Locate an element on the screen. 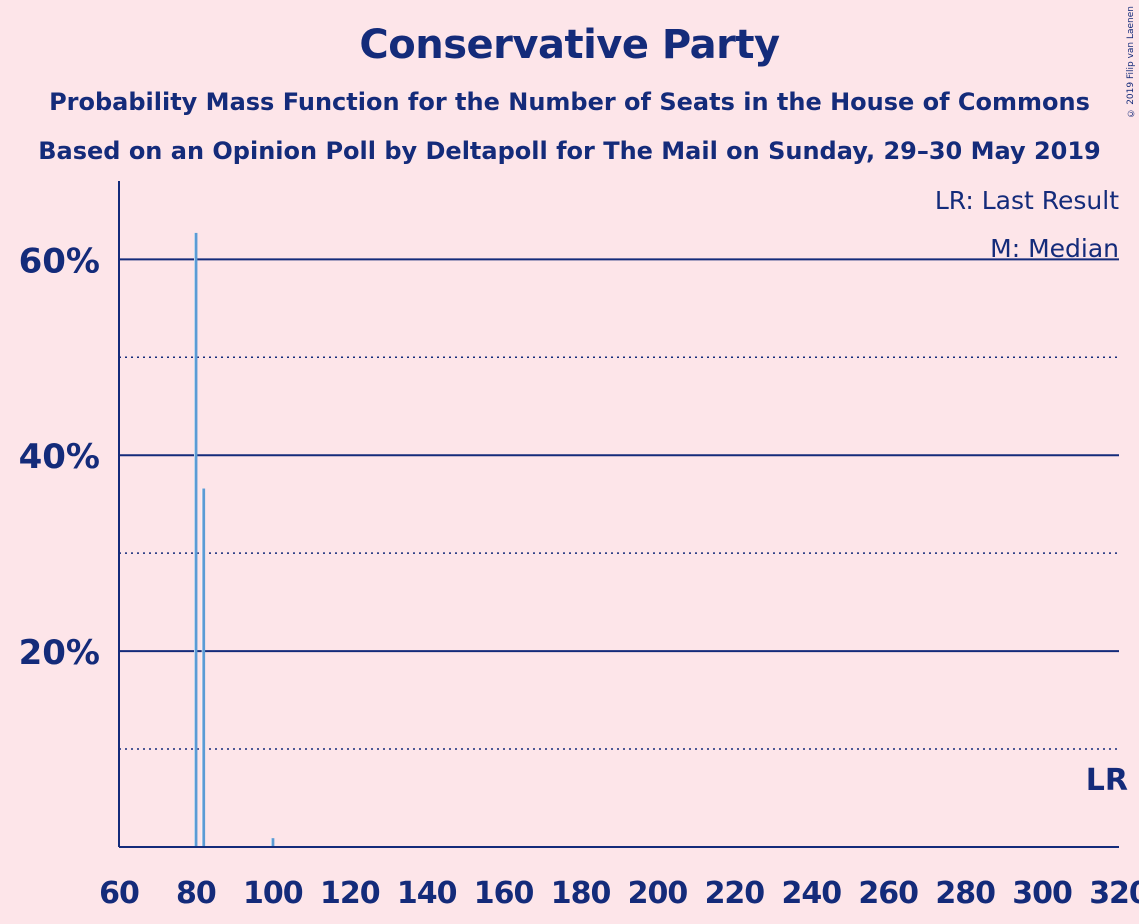 This screenshot has height=924, width=1139. x-tick-label: 240 is located at coordinates (811, 893).